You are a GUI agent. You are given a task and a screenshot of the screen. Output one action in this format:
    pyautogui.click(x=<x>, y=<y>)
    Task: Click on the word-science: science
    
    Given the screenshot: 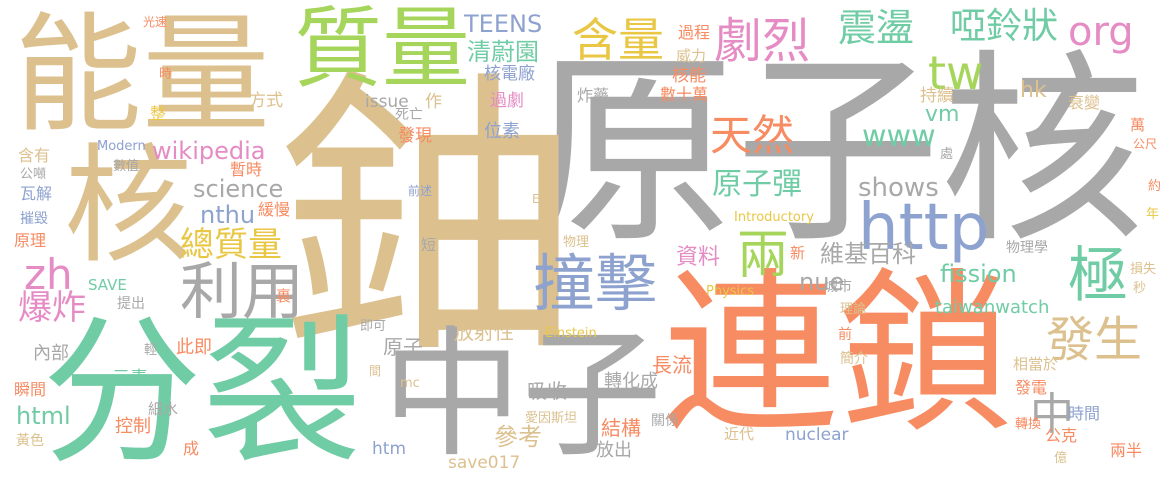 What is the action you would take?
    pyautogui.click(x=238, y=189)
    